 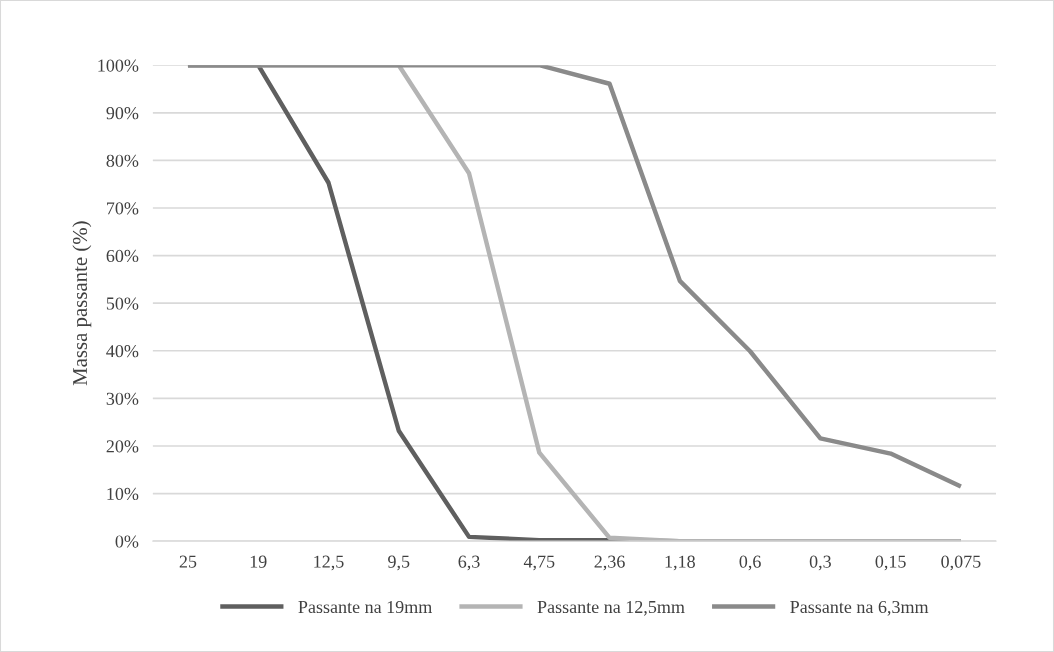 I want to click on y-tick-label: 80%, so click(x=122, y=160).